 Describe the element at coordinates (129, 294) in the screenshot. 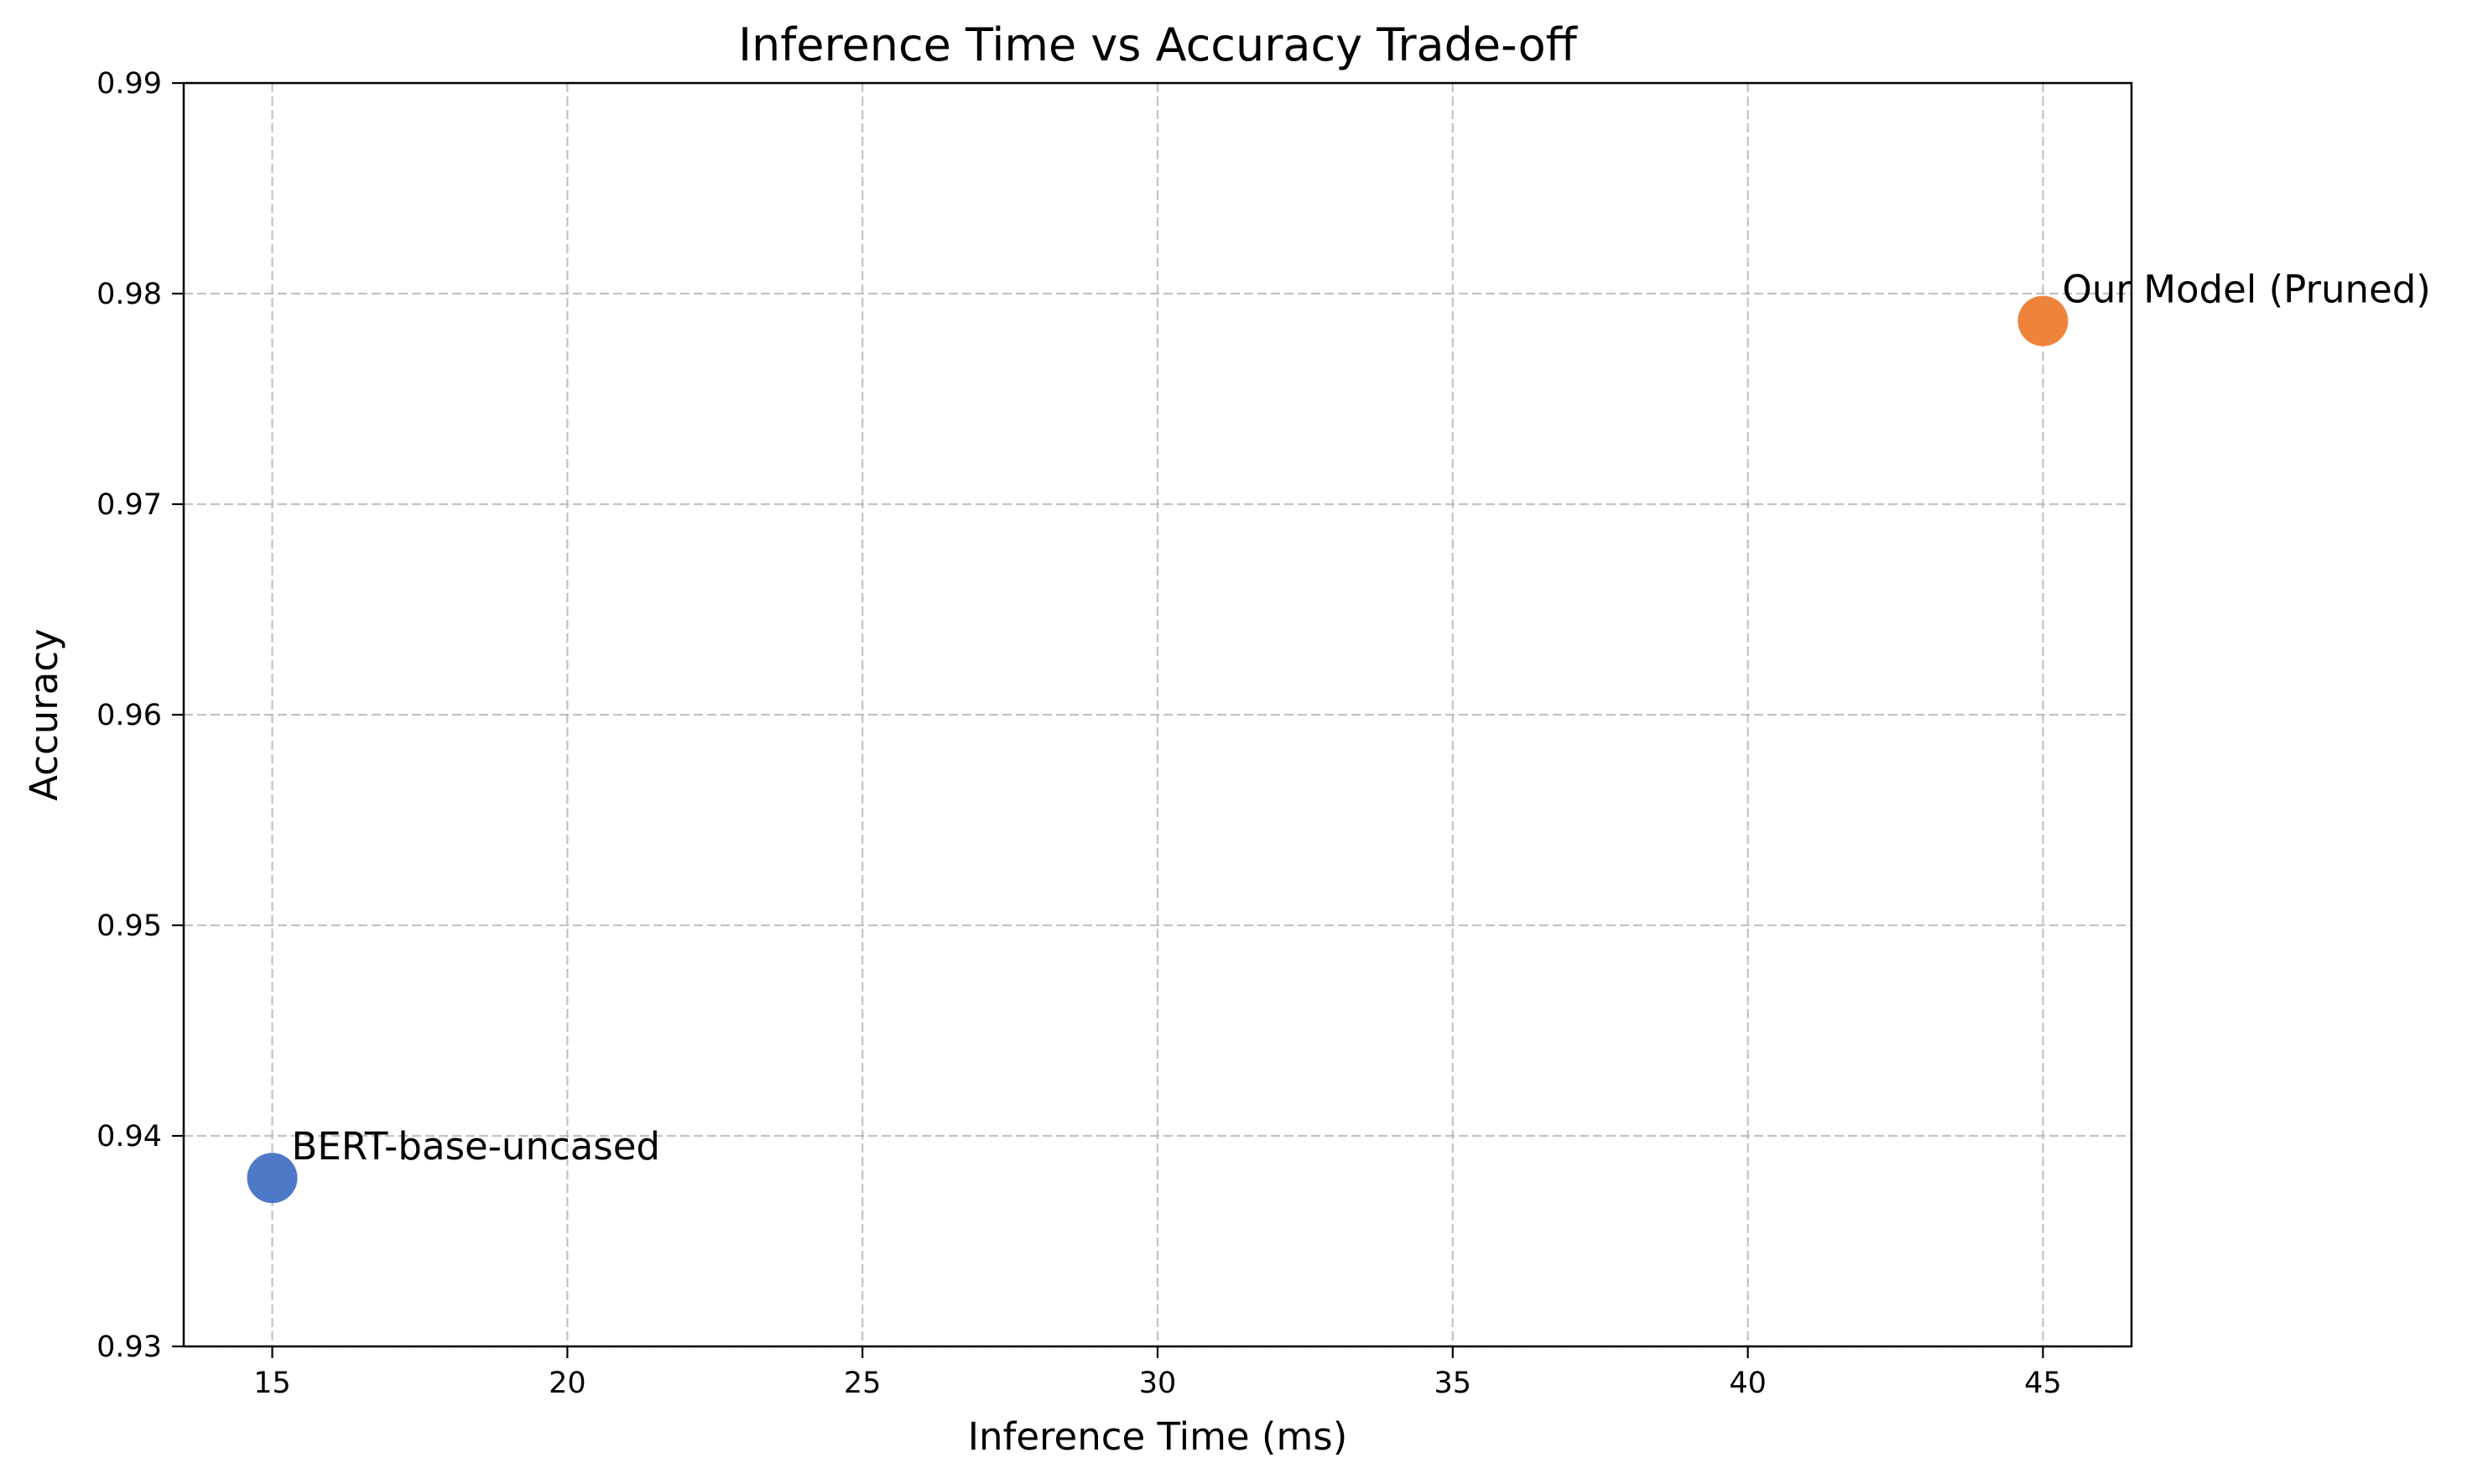

I see `y-tick-label: 0.98` at that location.